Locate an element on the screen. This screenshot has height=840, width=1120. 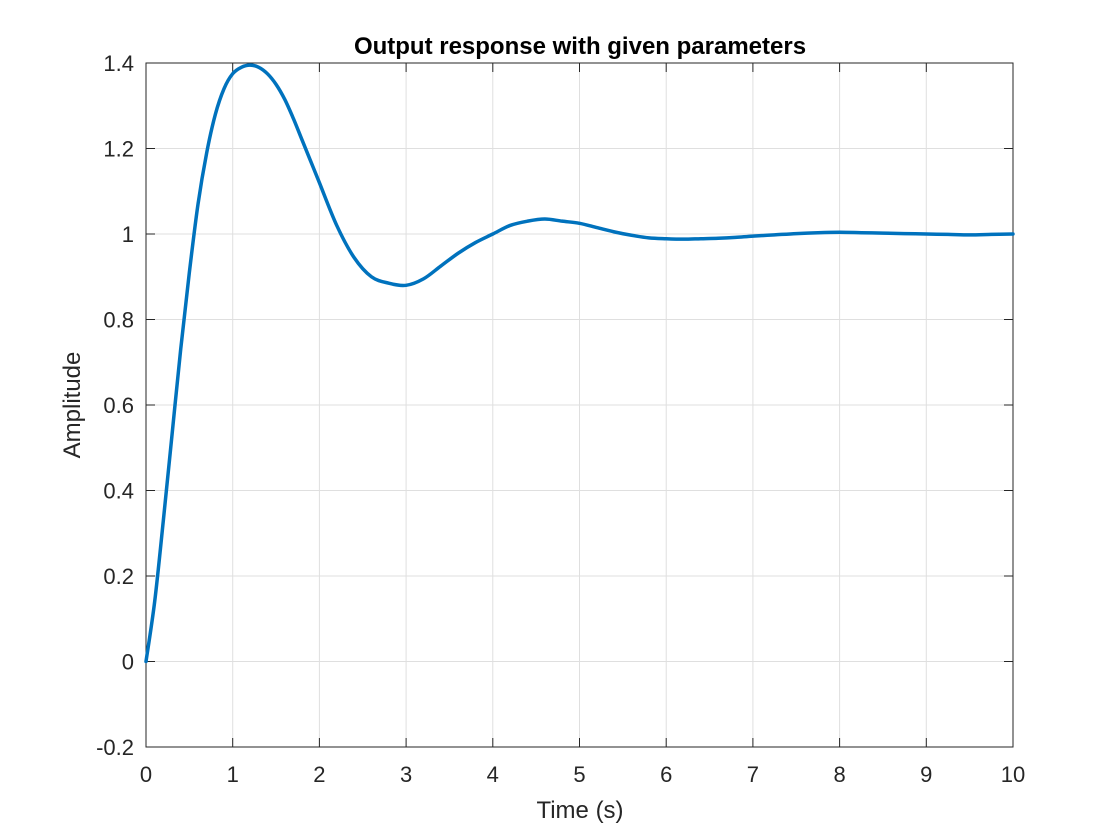
x-tick-label: 4 is located at coordinates (493, 774).